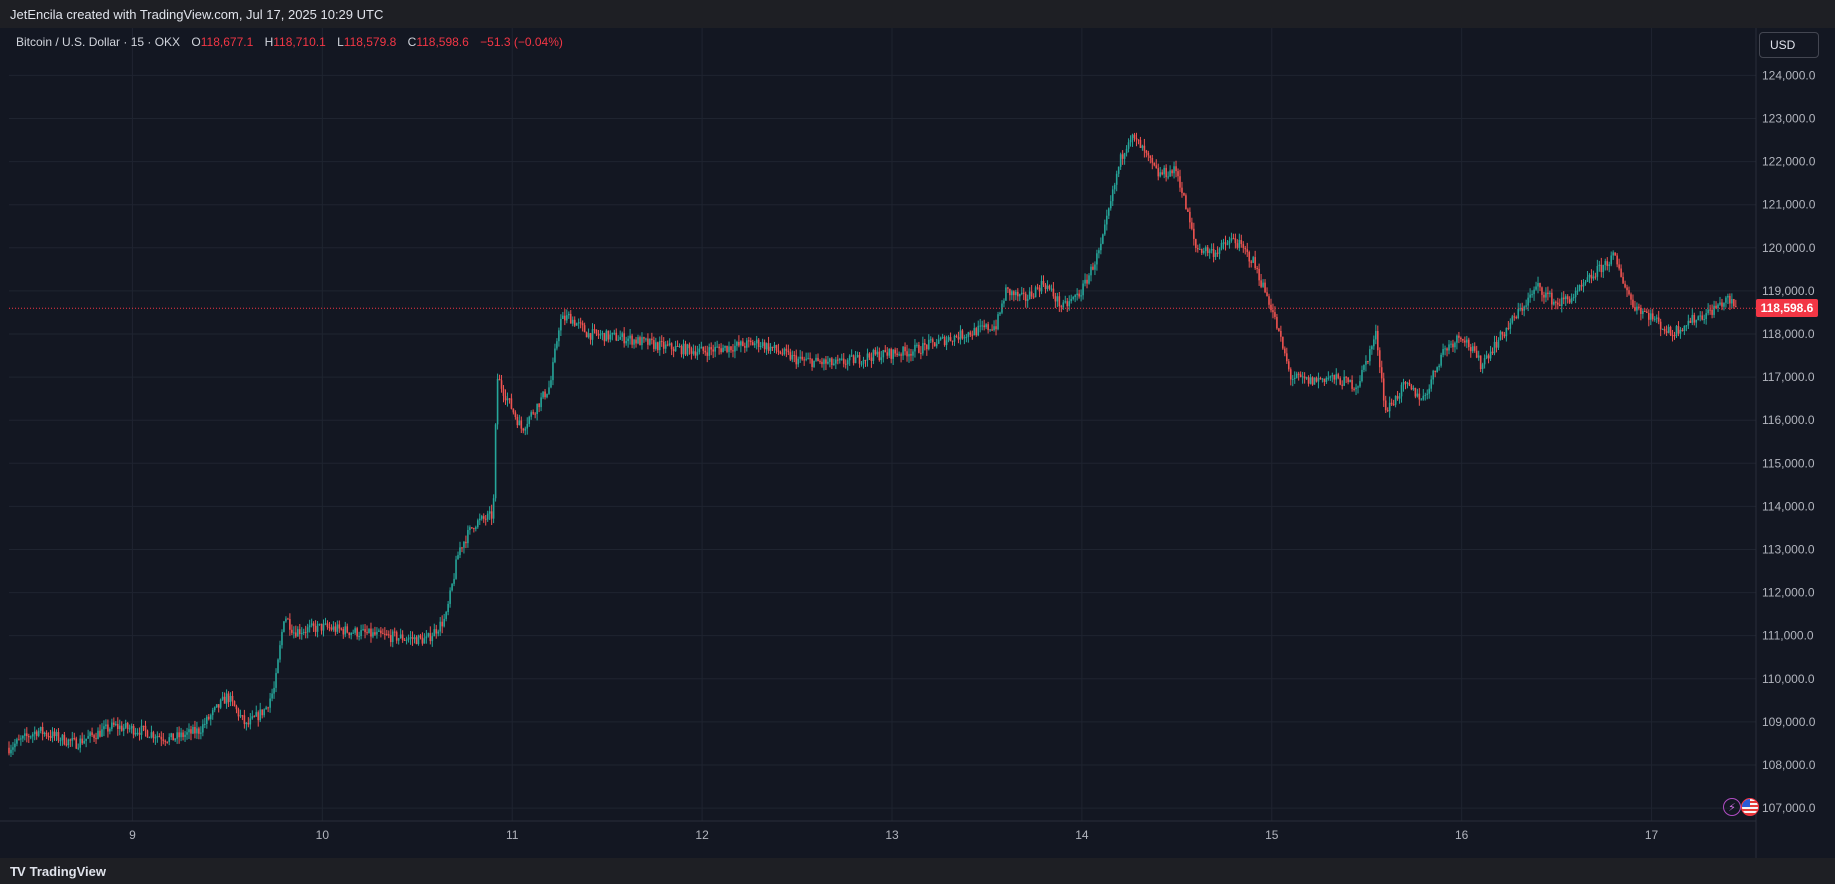 The image size is (1835, 884). What do you see at coordinates (1788, 636) in the screenshot?
I see `y-tick-label: 111,000.0` at bounding box center [1788, 636].